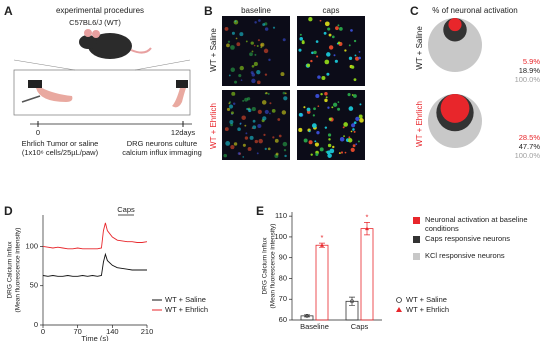  I want to click on y-tick-label: 90, so click(283, 257).